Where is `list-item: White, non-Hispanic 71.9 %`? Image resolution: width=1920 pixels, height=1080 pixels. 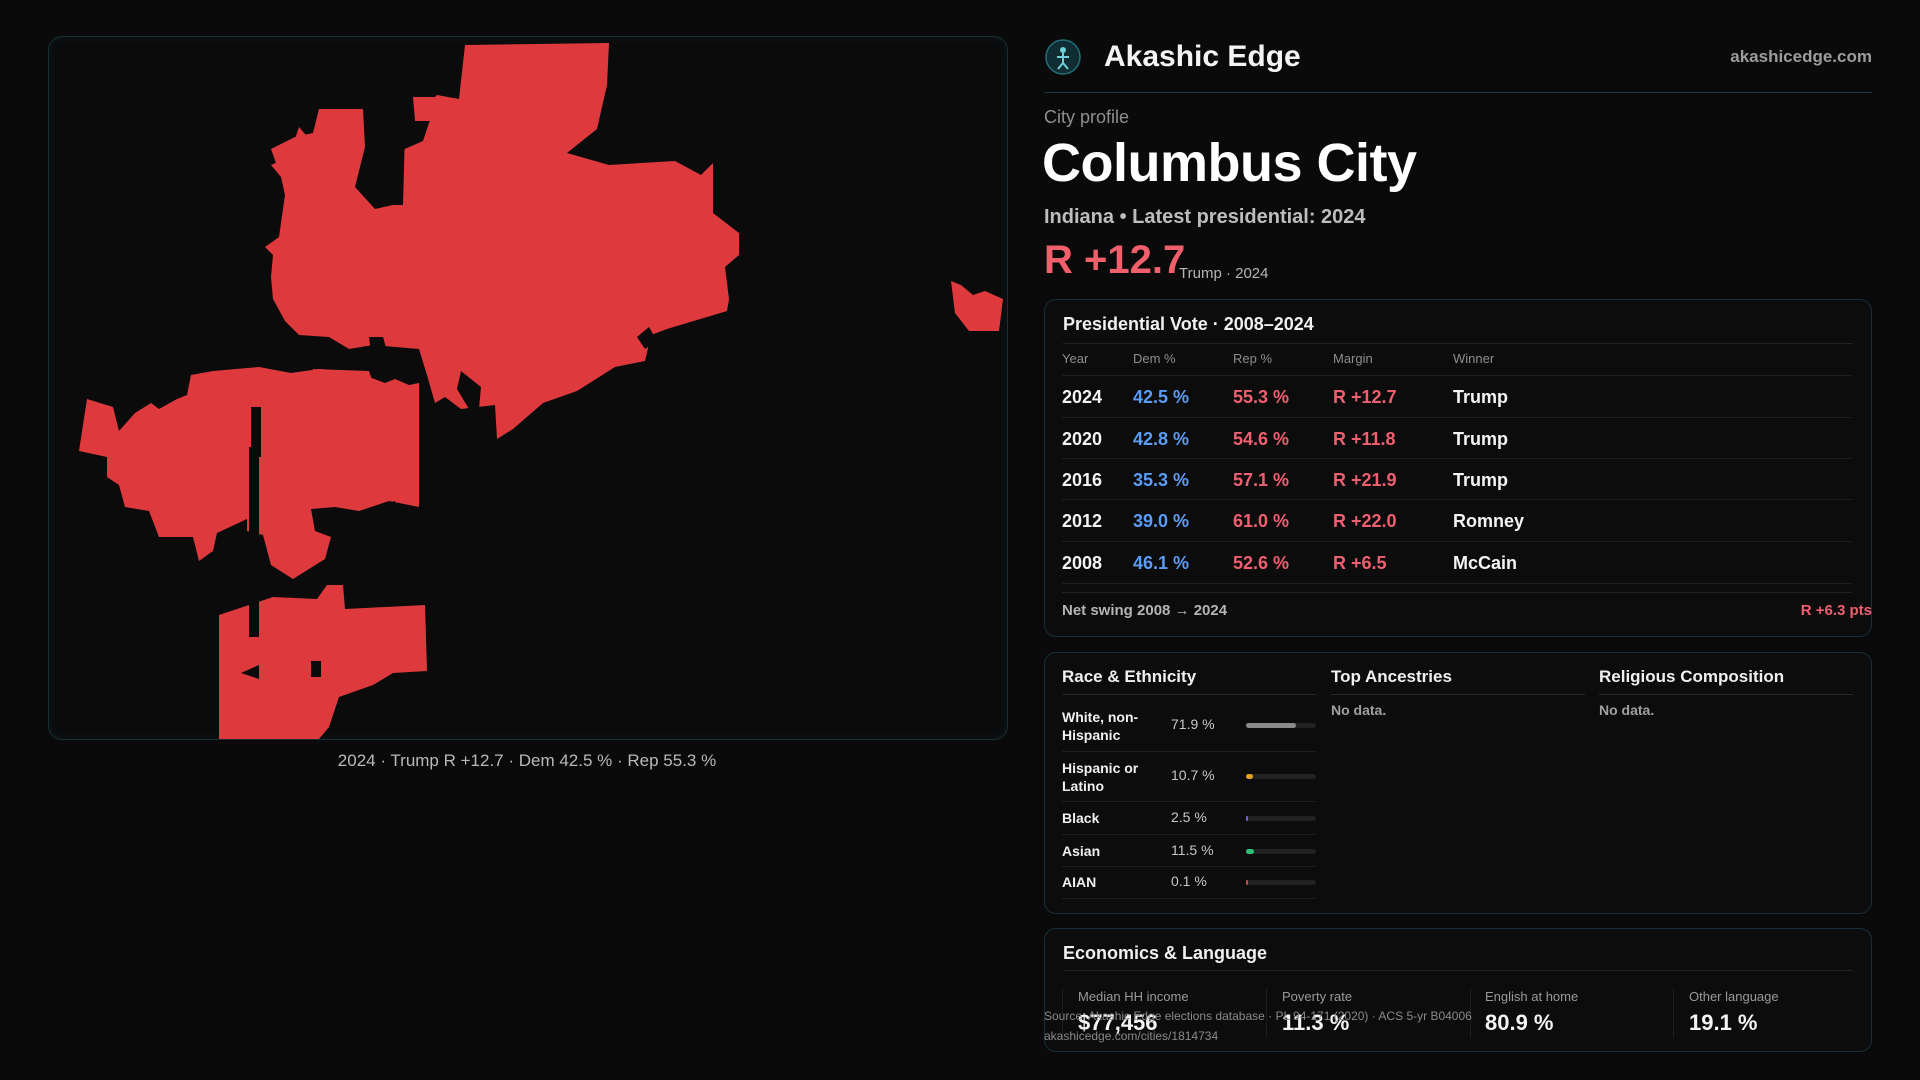 list-item: White, non-Hispanic 71.9 % is located at coordinates (1189, 728).